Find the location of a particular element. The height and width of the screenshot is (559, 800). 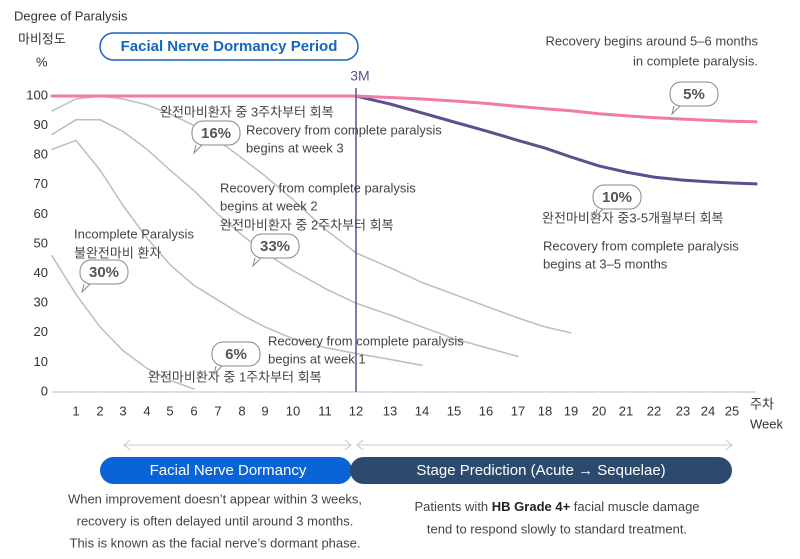

annotation: Recovery begins around 5–6 months is located at coordinates (652, 40).